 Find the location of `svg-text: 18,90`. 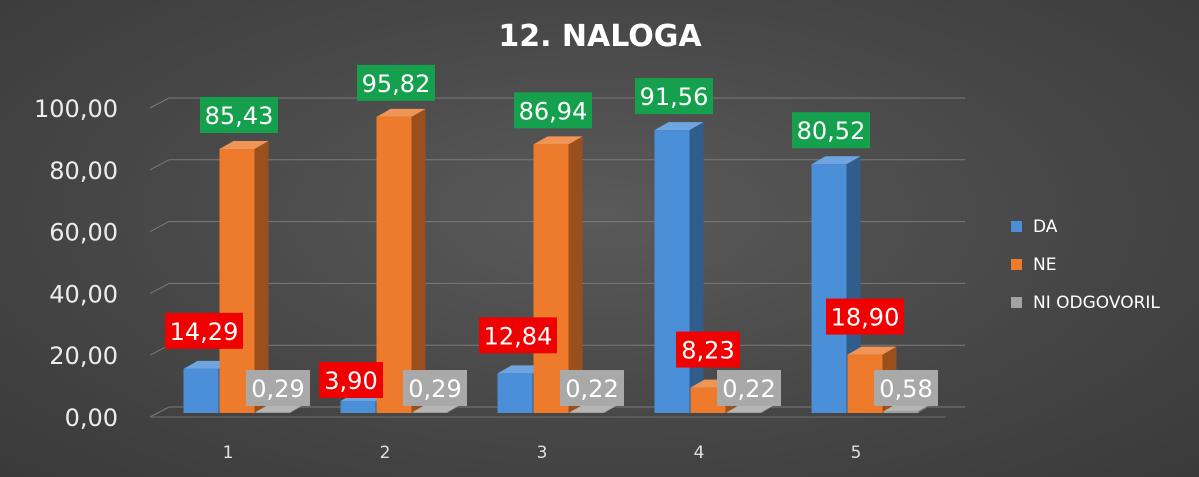

svg-text: 18,90 is located at coordinates (865, 318).